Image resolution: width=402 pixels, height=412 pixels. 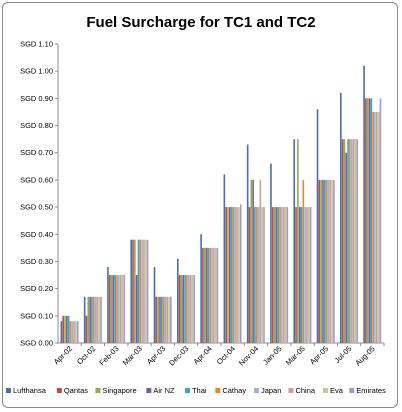 What do you see at coordinates (305, 390) in the screenshot?
I see `legend-label-china: China` at bounding box center [305, 390].